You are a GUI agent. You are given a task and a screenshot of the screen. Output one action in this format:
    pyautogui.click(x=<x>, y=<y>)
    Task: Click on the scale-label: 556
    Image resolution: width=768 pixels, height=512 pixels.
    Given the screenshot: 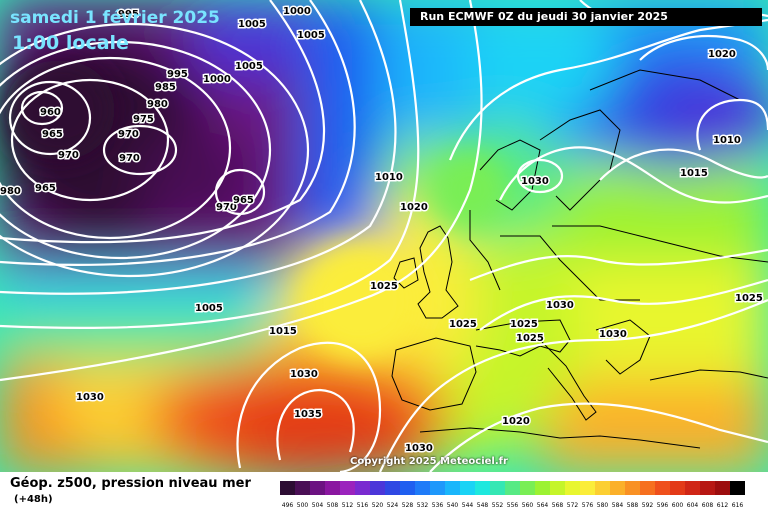 What is the action you would take?
    pyautogui.click(x=513, y=505)
    